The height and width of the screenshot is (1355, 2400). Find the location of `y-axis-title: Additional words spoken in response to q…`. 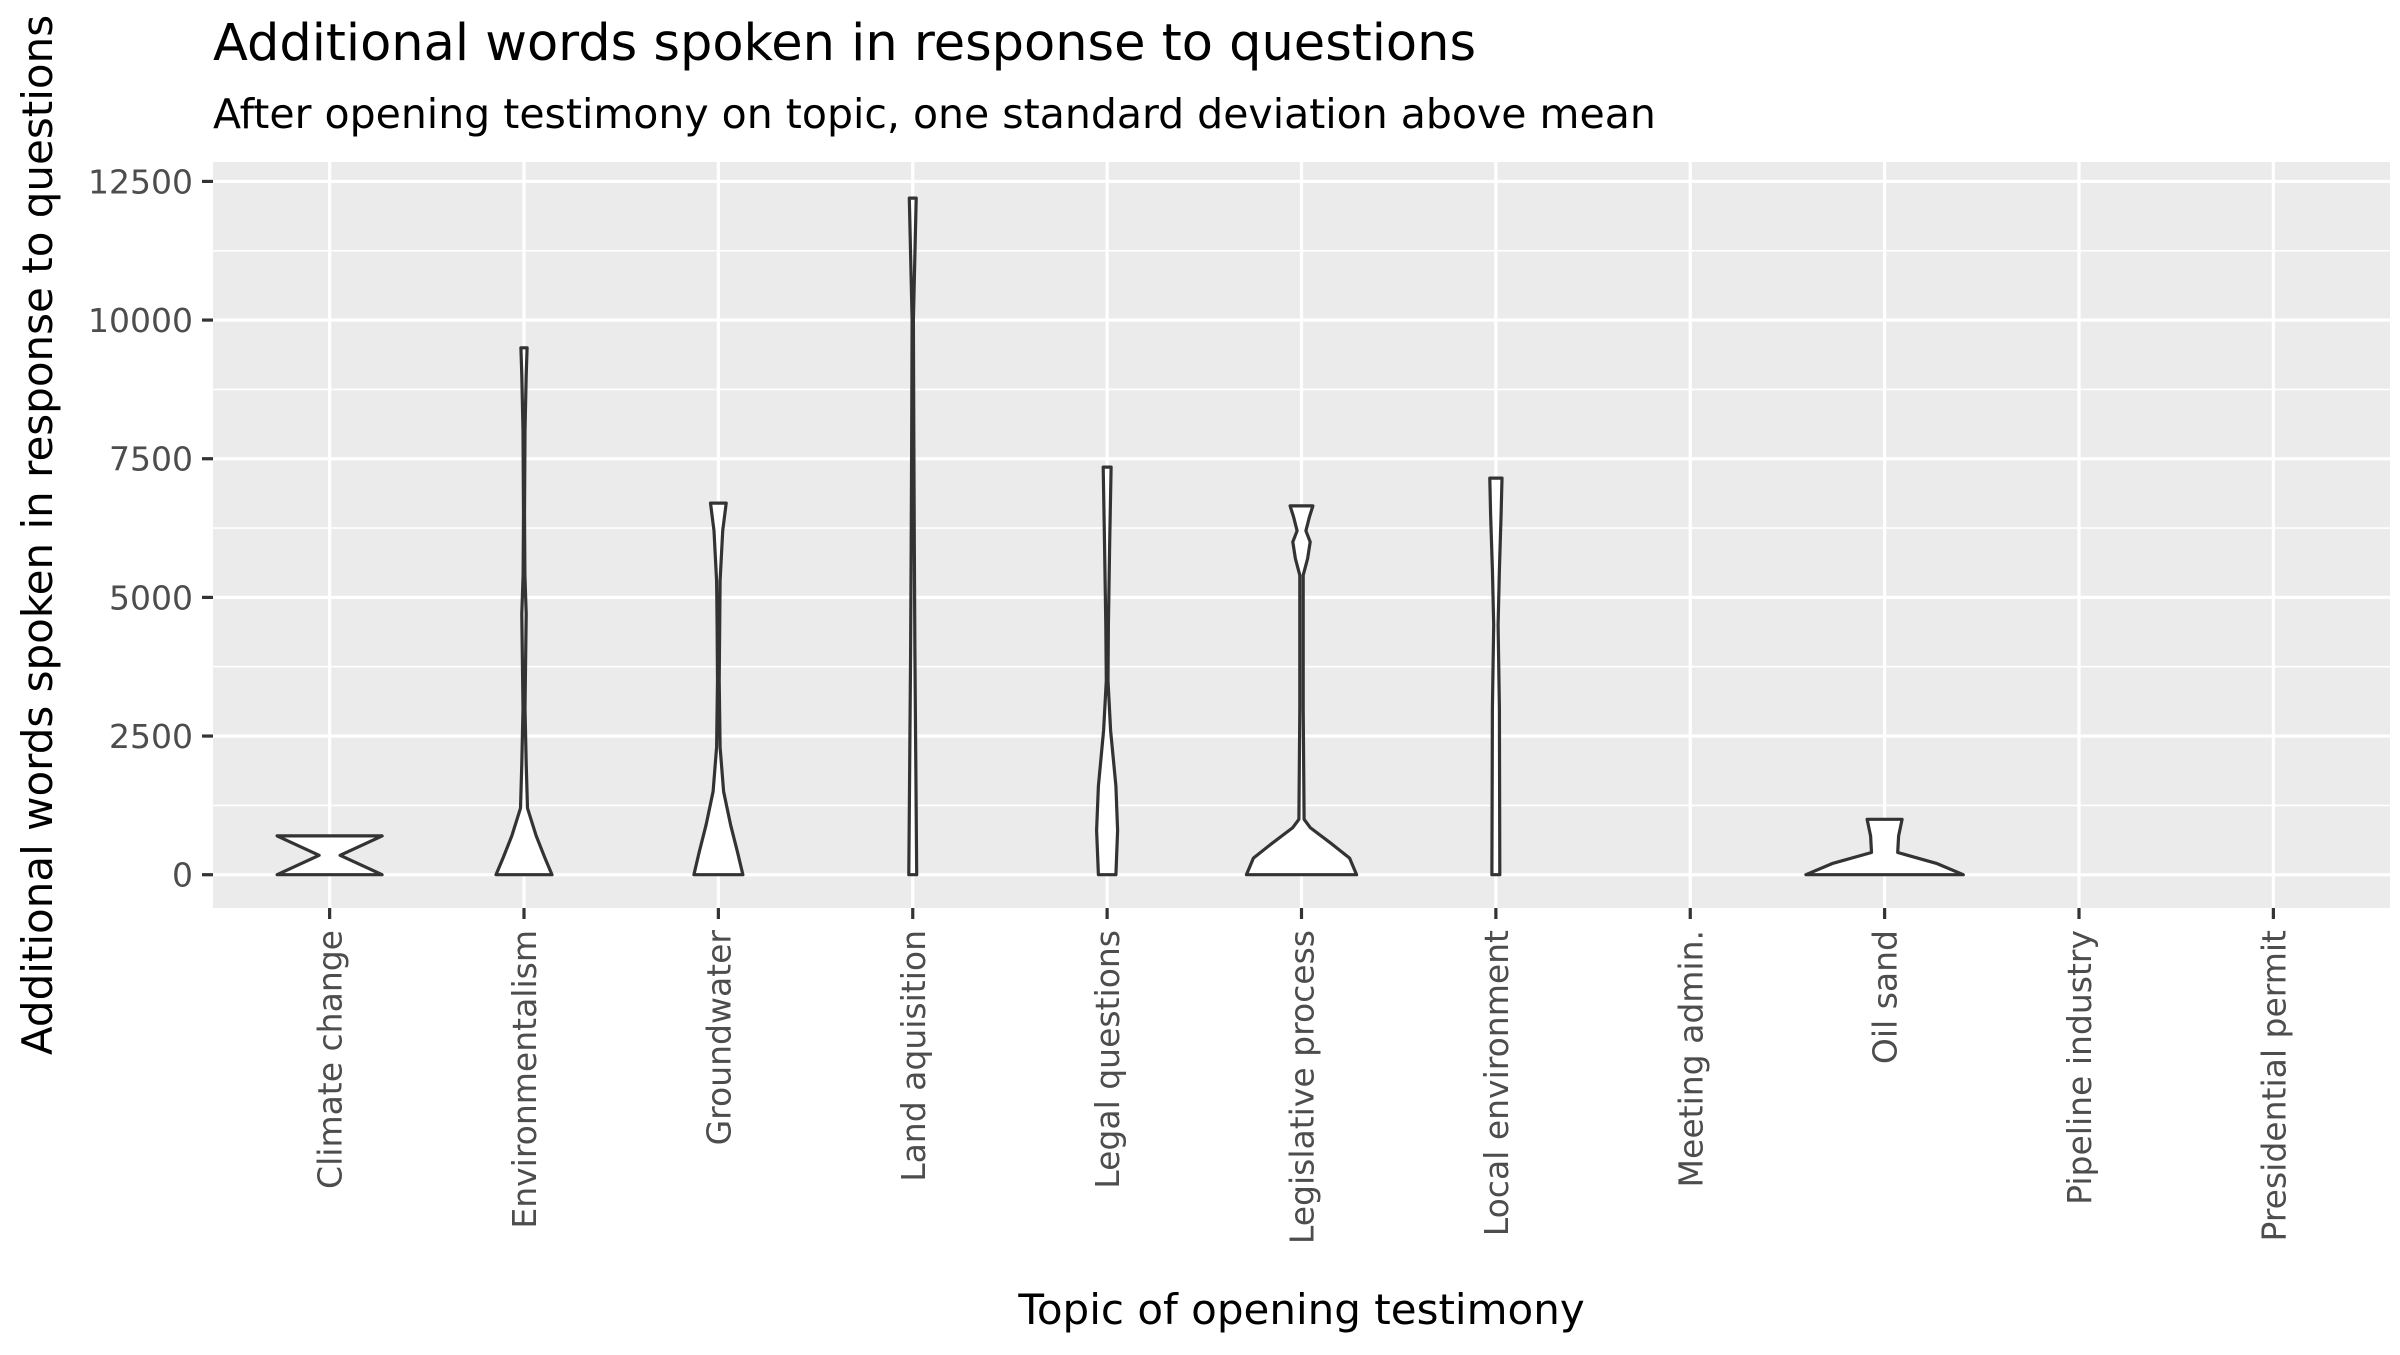

y-axis-title: Additional words spoken in response to q… is located at coordinates (37, 535).